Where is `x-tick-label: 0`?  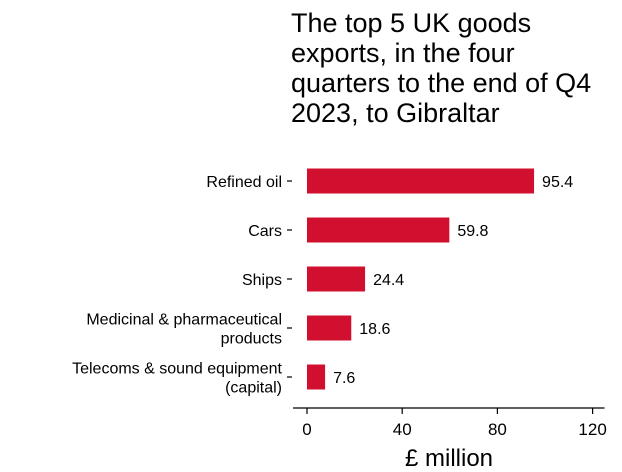 x-tick-label: 0 is located at coordinates (306, 429).